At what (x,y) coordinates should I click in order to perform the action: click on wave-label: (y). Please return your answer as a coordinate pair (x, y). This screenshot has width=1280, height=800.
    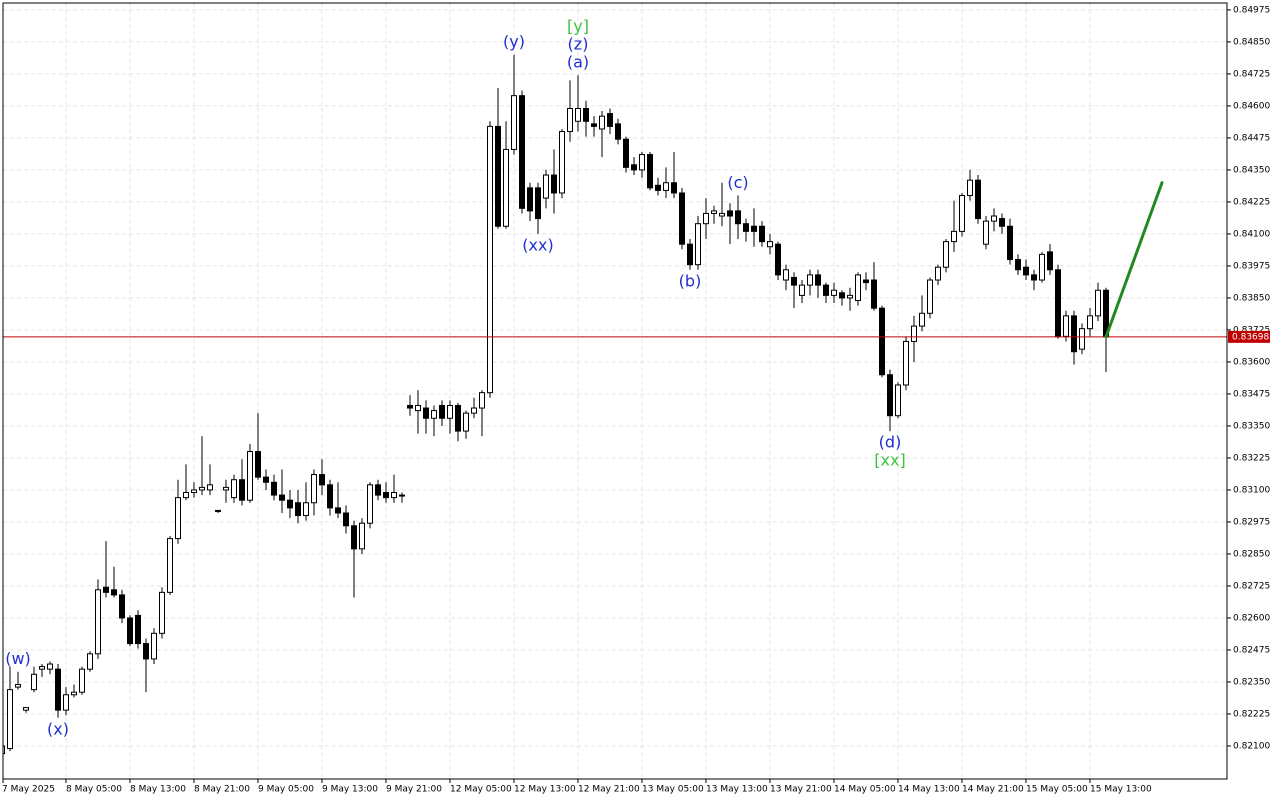
    Looking at the image, I should click on (514, 41).